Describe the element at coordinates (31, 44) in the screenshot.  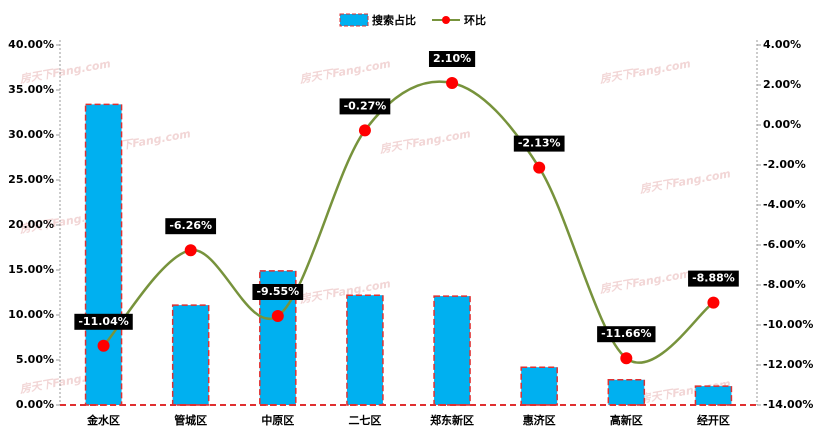
I see `y-tick-label: 40.00%` at that location.